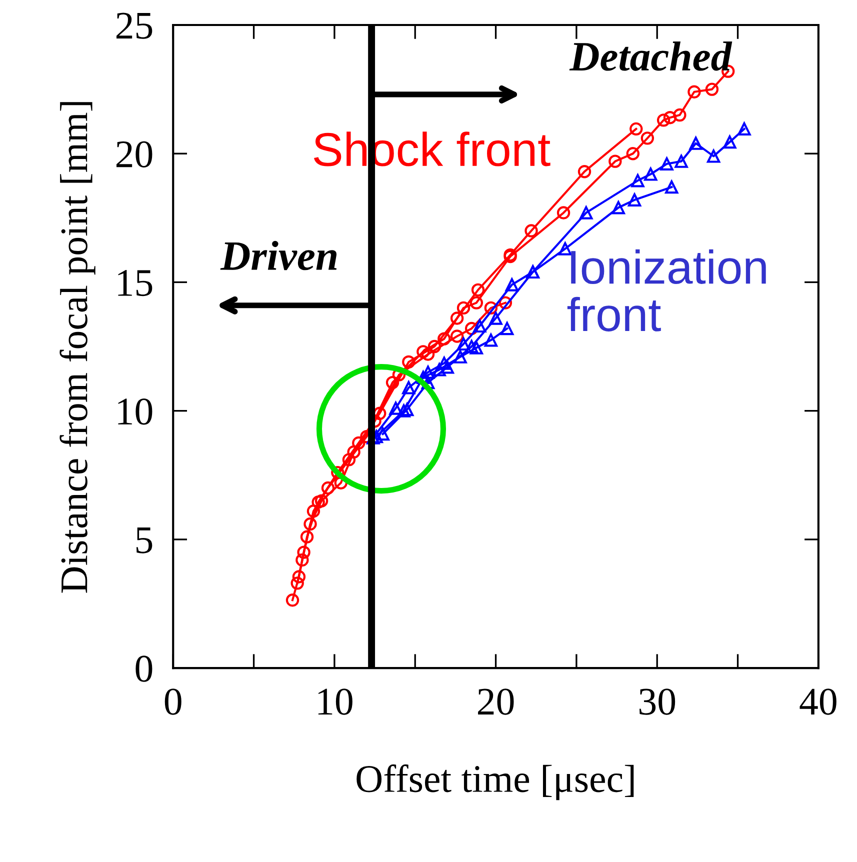  Describe the element at coordinates (496, 701) in the screenshot. I see `x-tick-label: 20` at that location.